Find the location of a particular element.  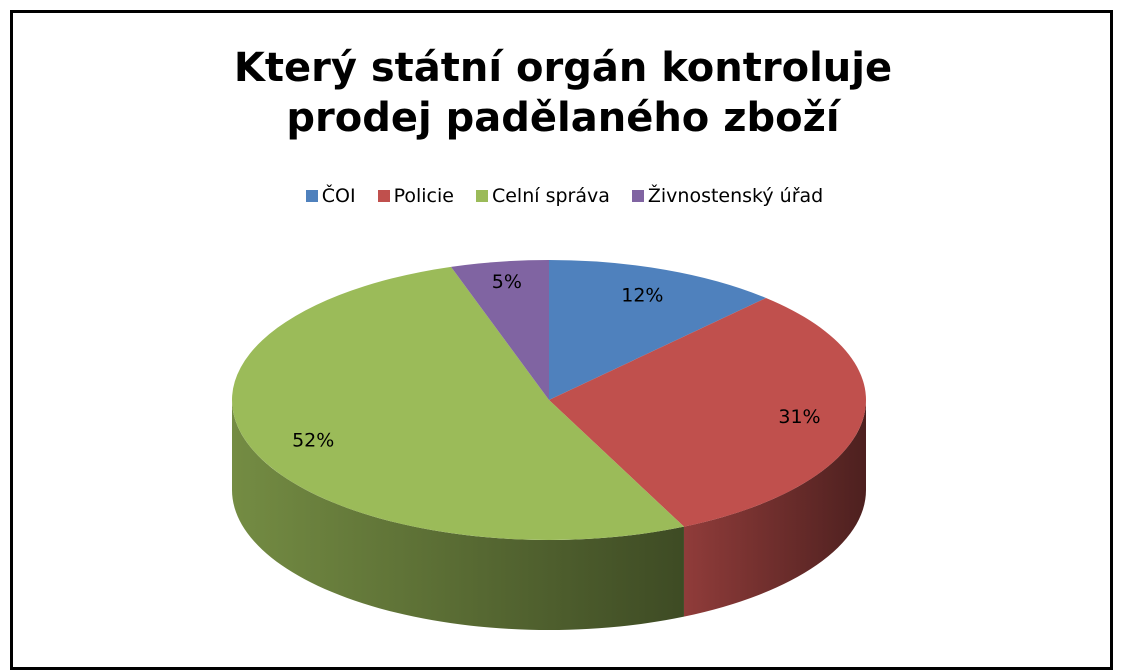

legend-item: Živnostenský úřad is located at coordinates (727, 196).